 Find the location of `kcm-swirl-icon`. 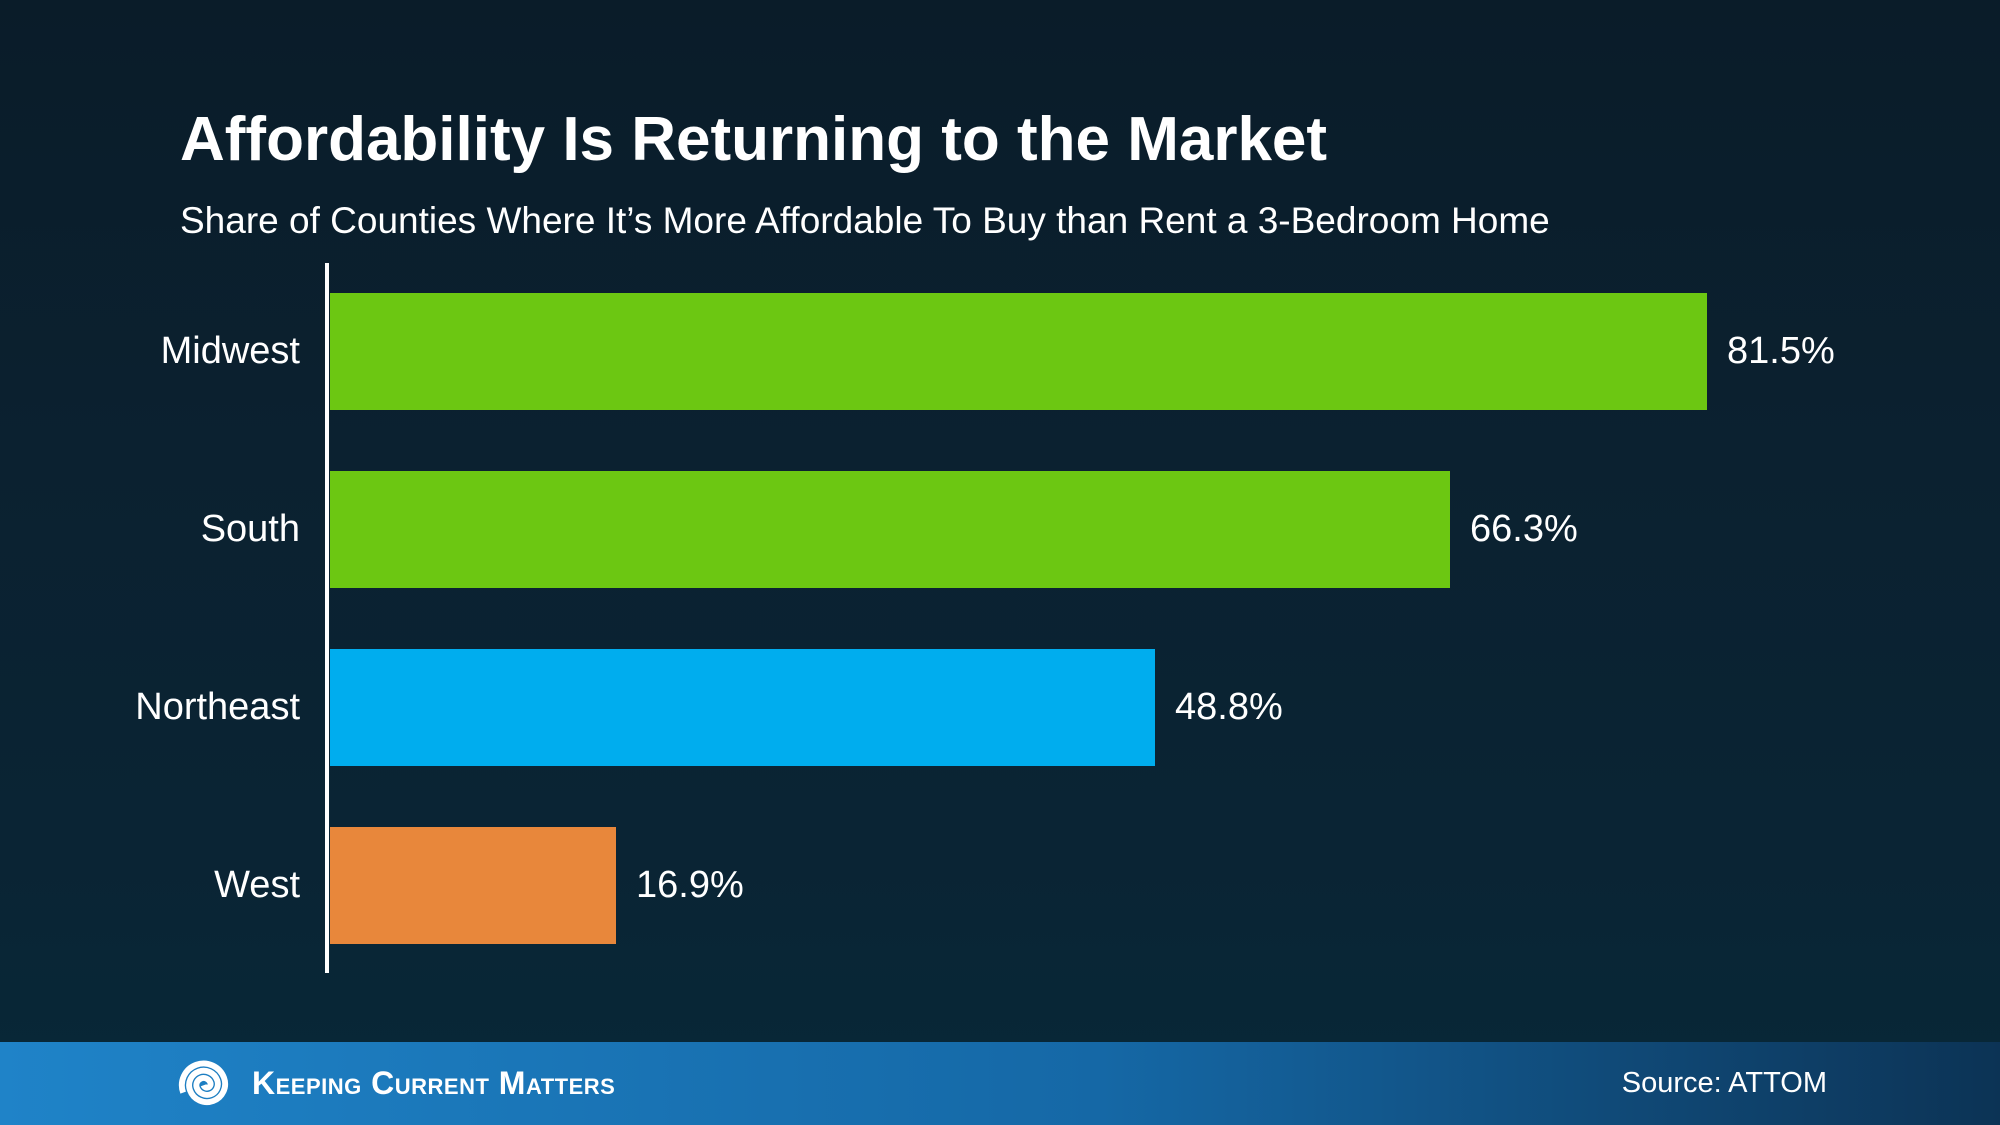

kcm-swirl-icon is located at coordinates (203, 1082).